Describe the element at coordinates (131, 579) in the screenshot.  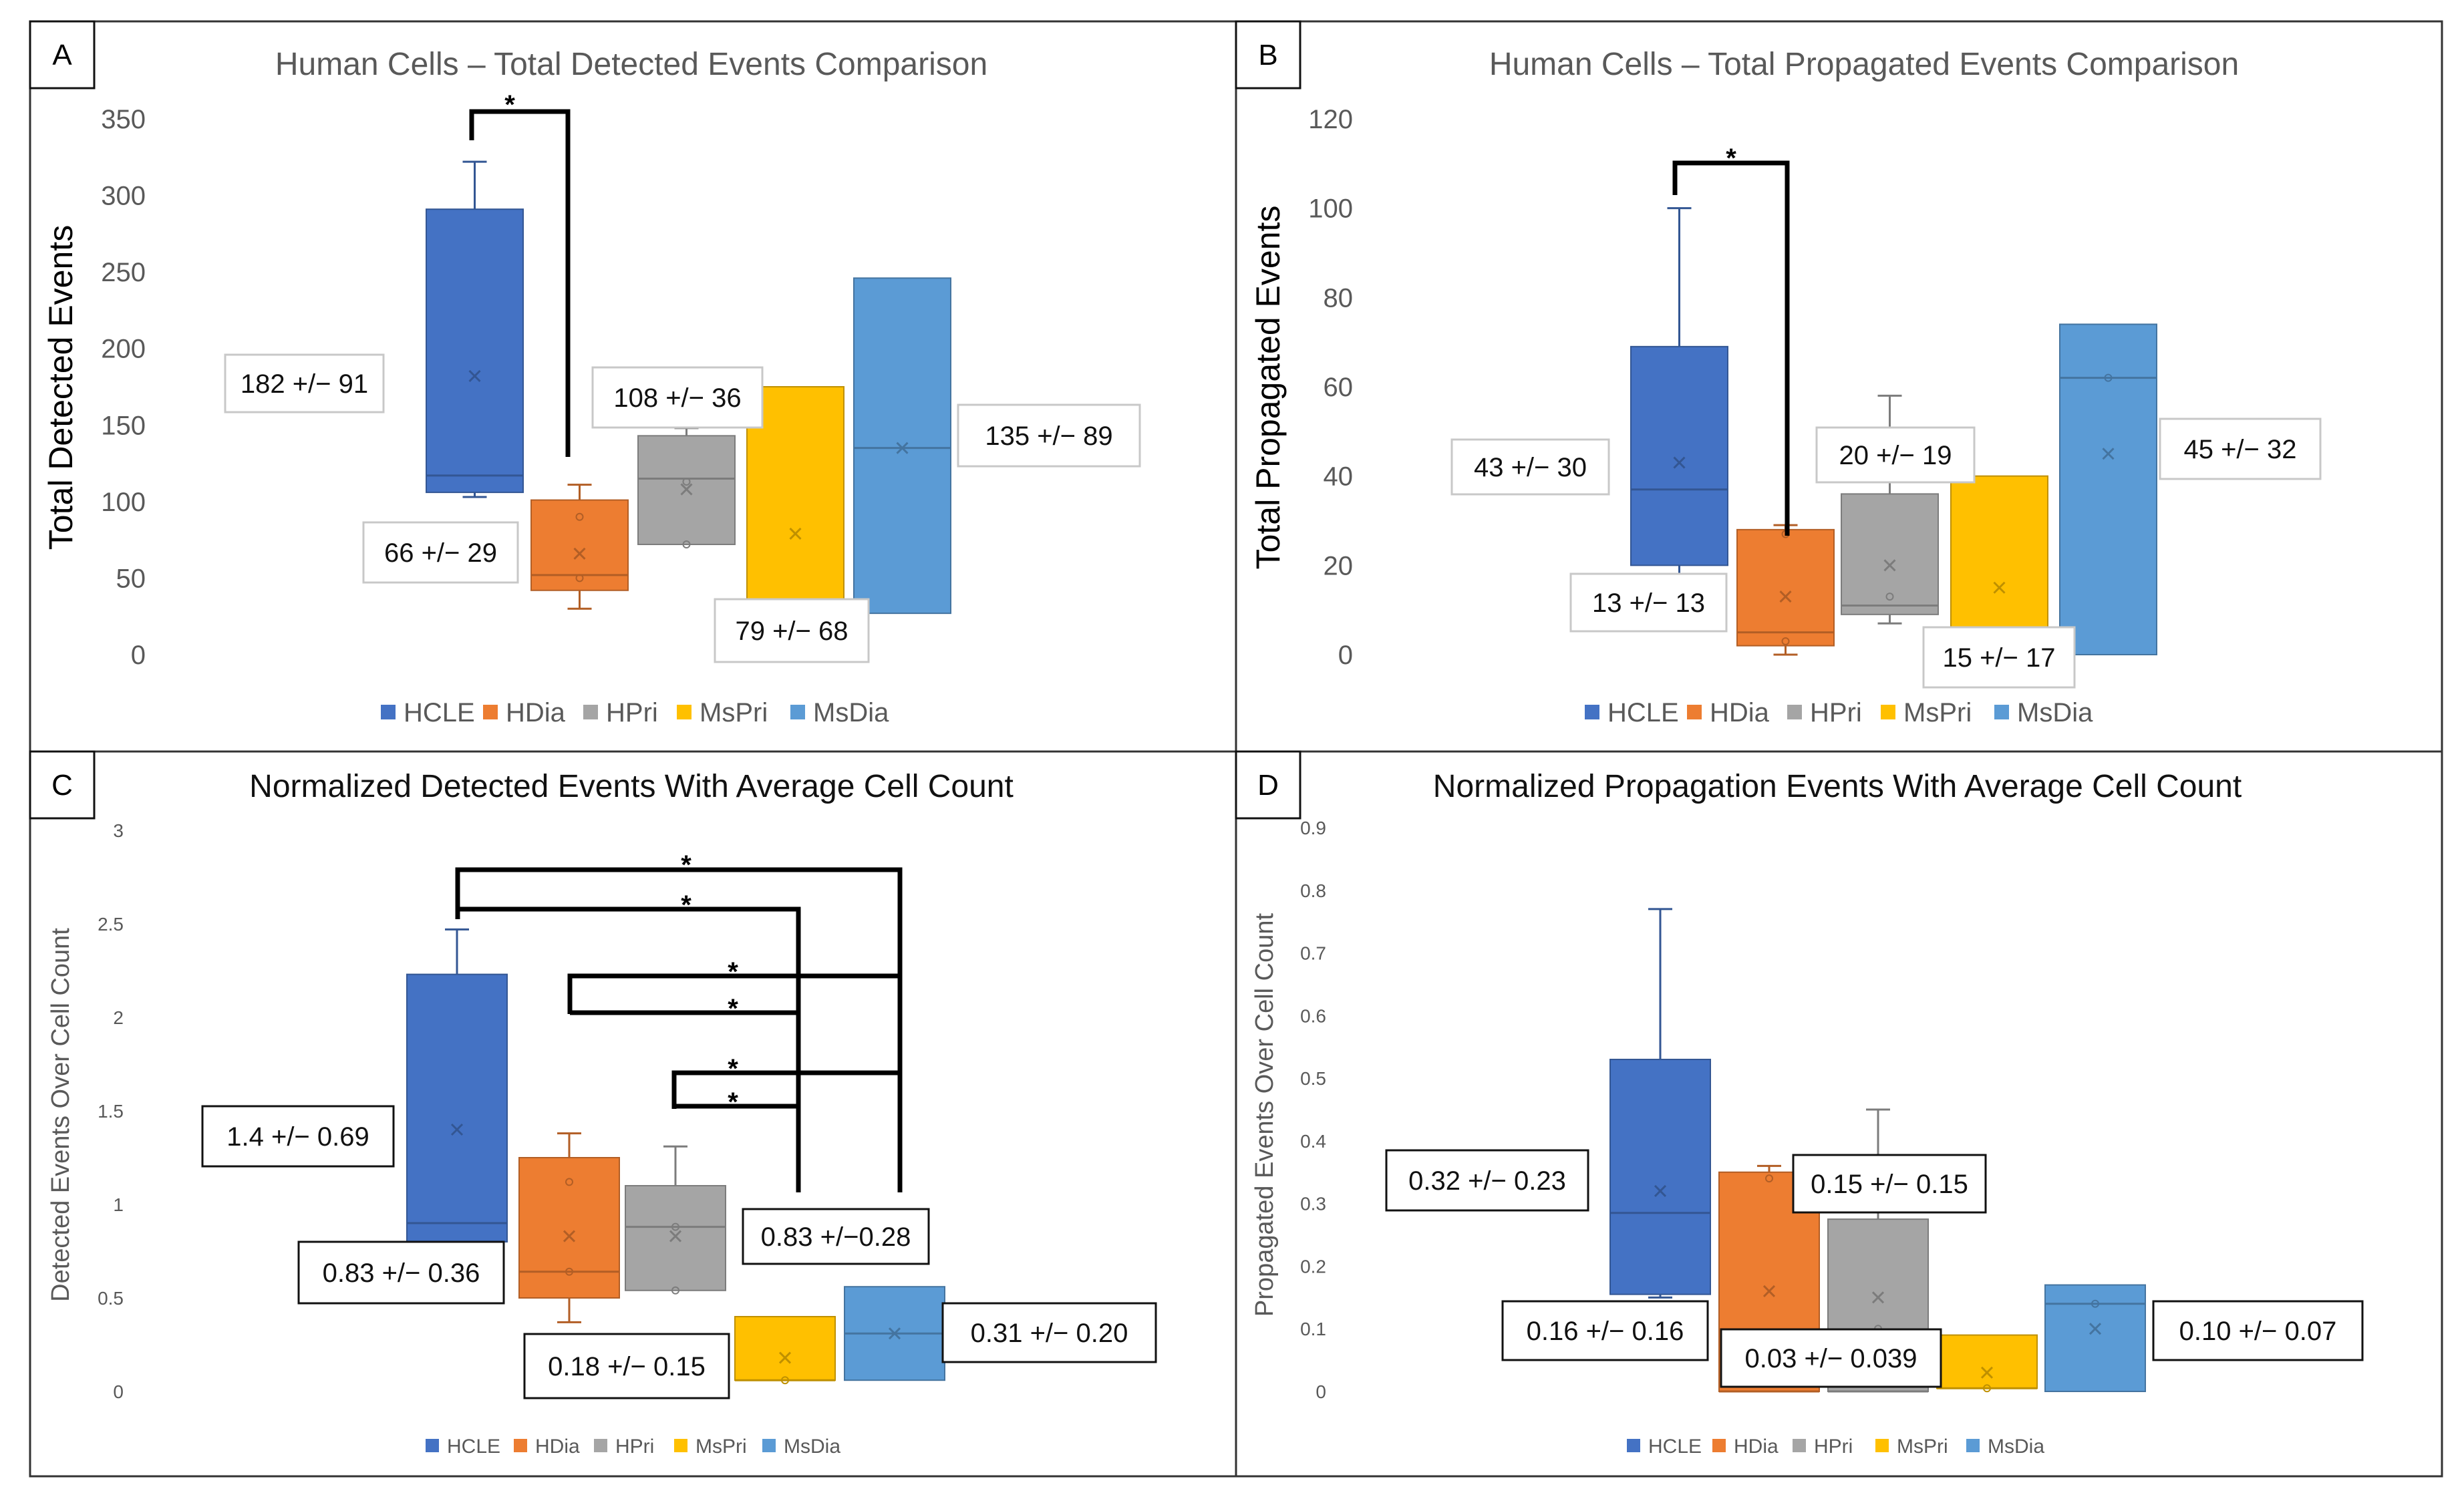
I see `y-tick-label: 50` at that location.